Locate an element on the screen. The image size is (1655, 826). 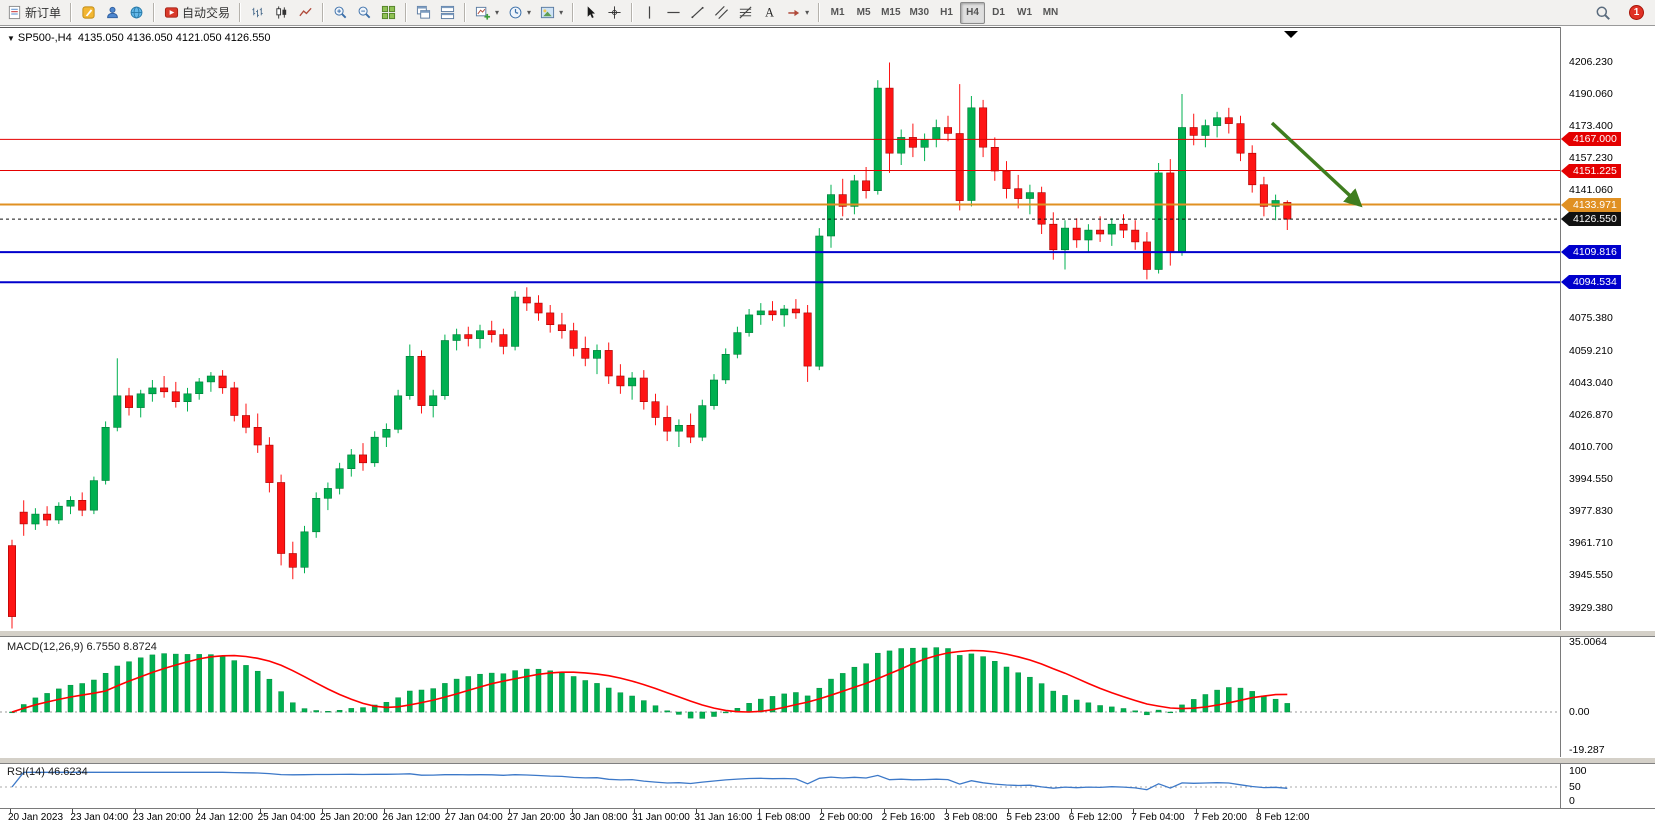
template-icon is located at coordinates (547, 12).